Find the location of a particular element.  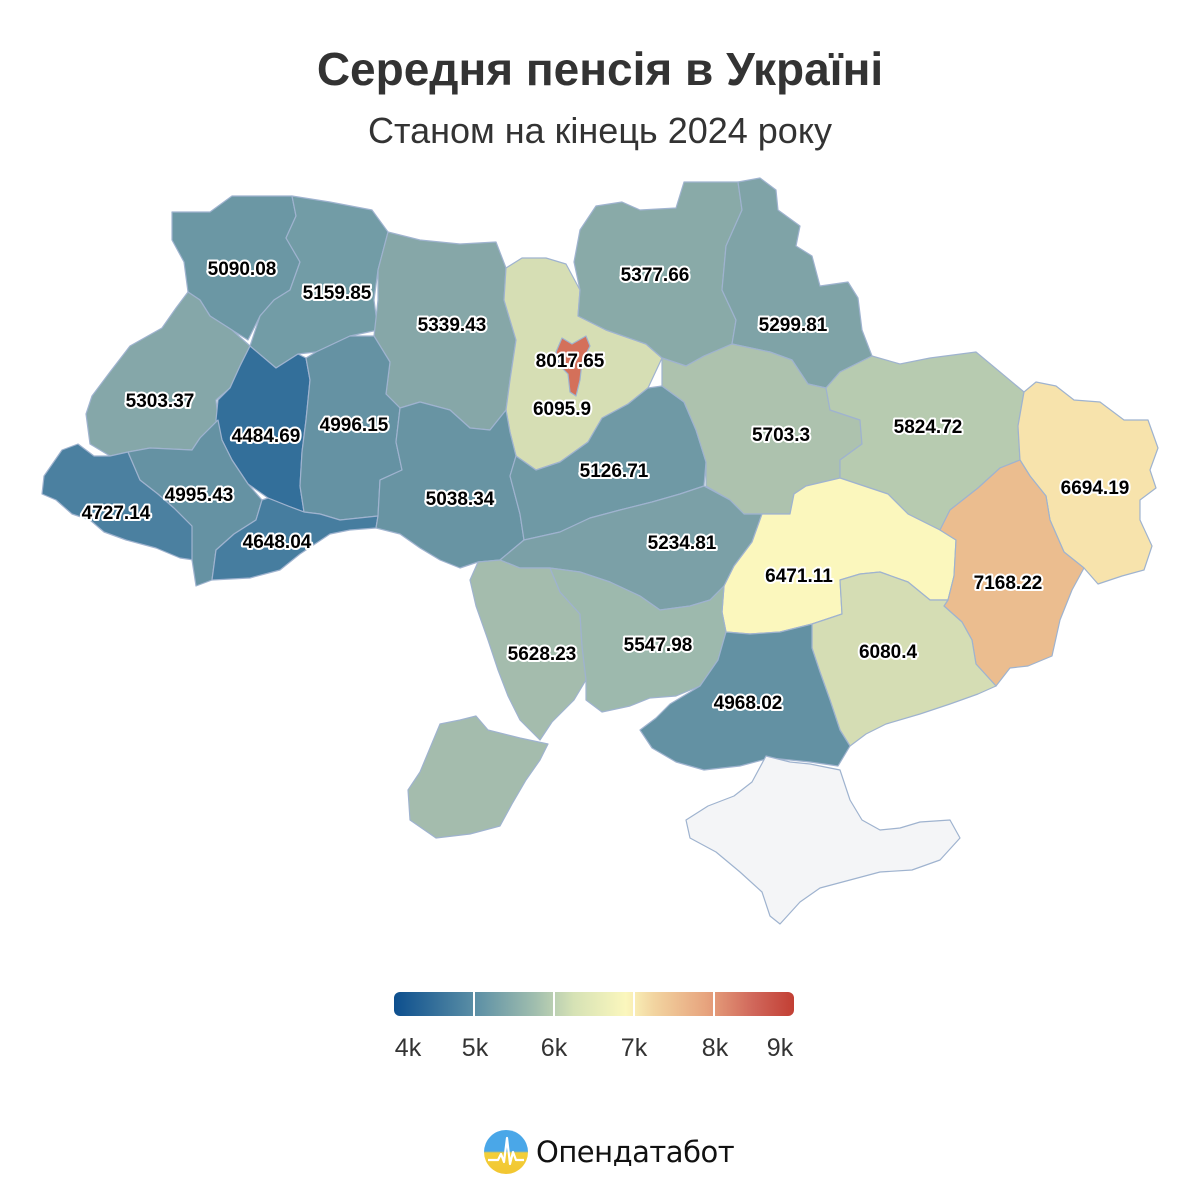

region-r11 is located at coordinates (118, 502).